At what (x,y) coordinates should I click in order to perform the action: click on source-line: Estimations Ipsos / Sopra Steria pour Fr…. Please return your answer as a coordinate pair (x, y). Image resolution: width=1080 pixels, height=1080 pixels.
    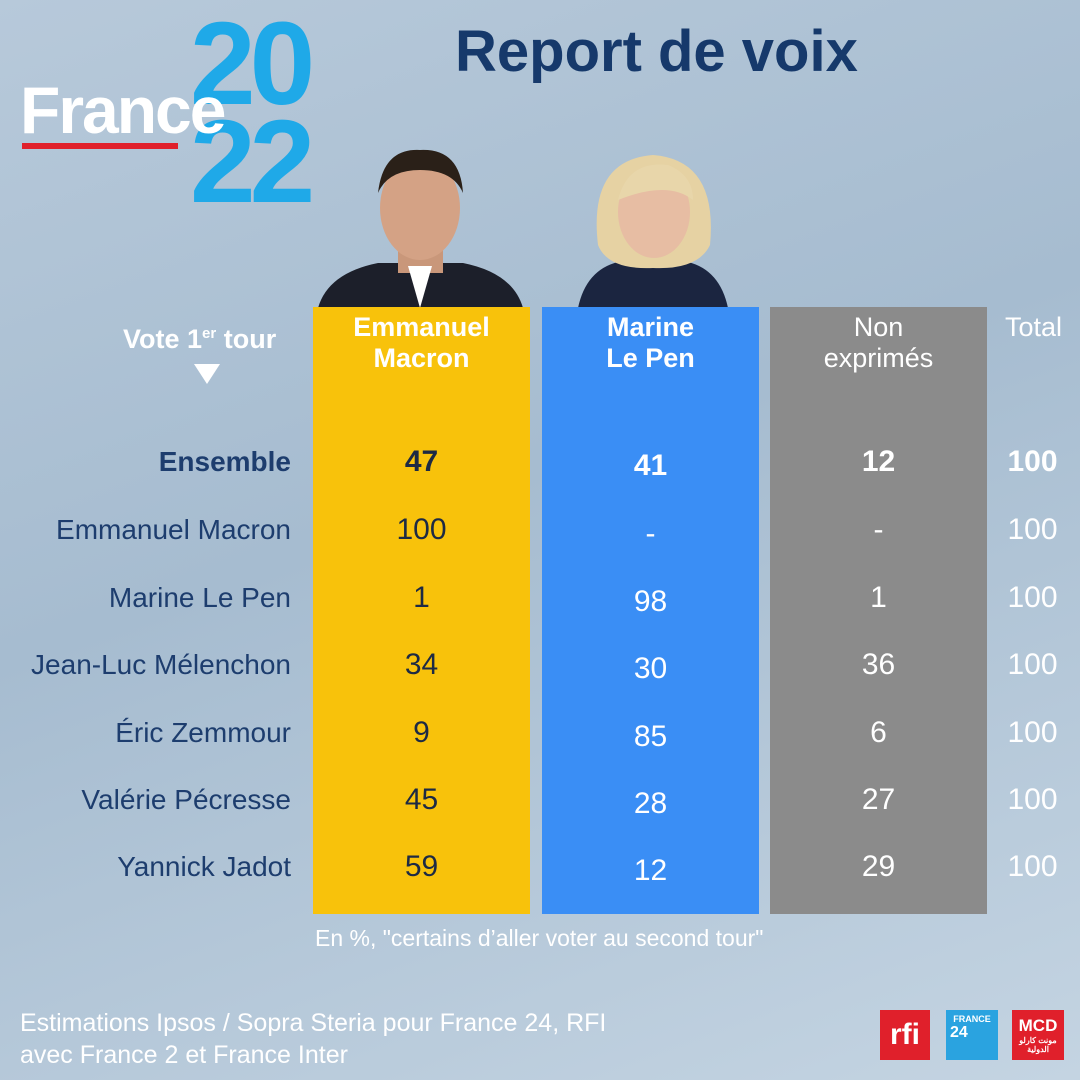
    Looking at the image, I should click on (313, 1023).